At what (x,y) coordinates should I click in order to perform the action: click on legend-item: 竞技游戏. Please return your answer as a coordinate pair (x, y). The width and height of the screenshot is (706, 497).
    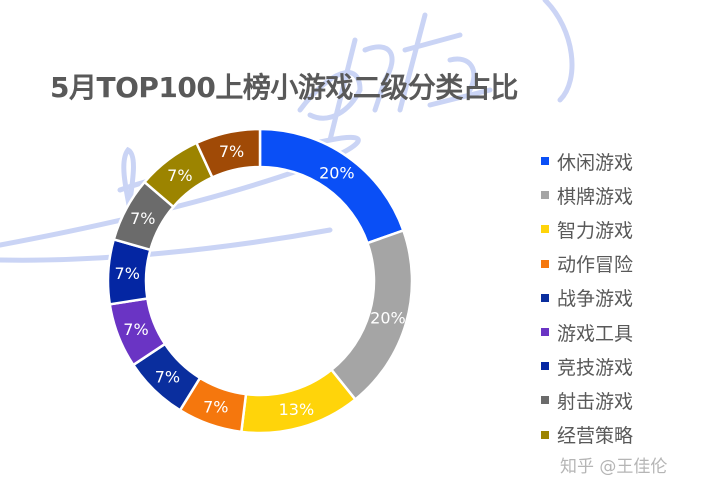
    Looking at the image, I should click on (587, 366).